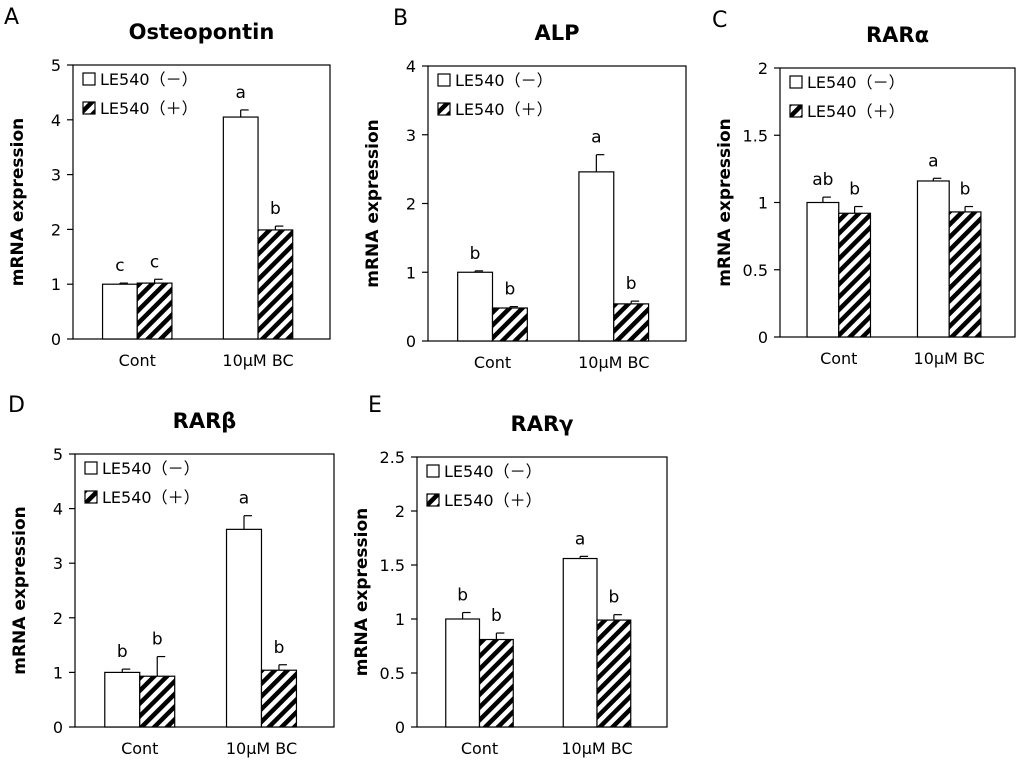 This screenshot has height=772, width=1024. What do you see at coordinates (205, 421) in the screenshot?
I see `chart-title: RARβ` at bounding box center [205, 421].